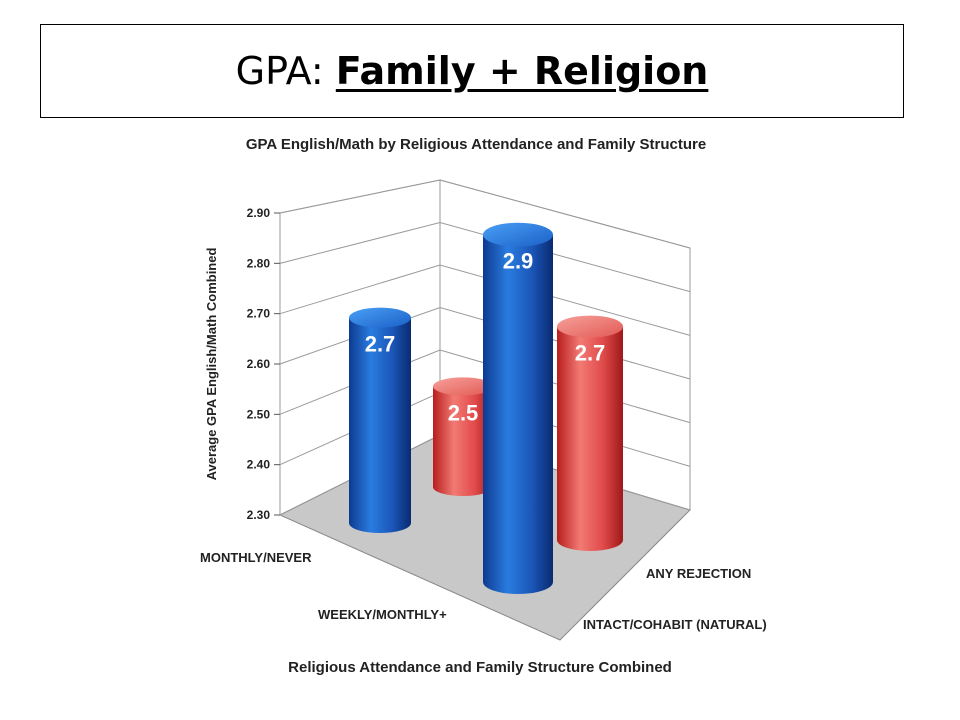  I want to click on series-label-intact-cohabit: INTACT/COHABIT (NATURAL), so click(675, 624).